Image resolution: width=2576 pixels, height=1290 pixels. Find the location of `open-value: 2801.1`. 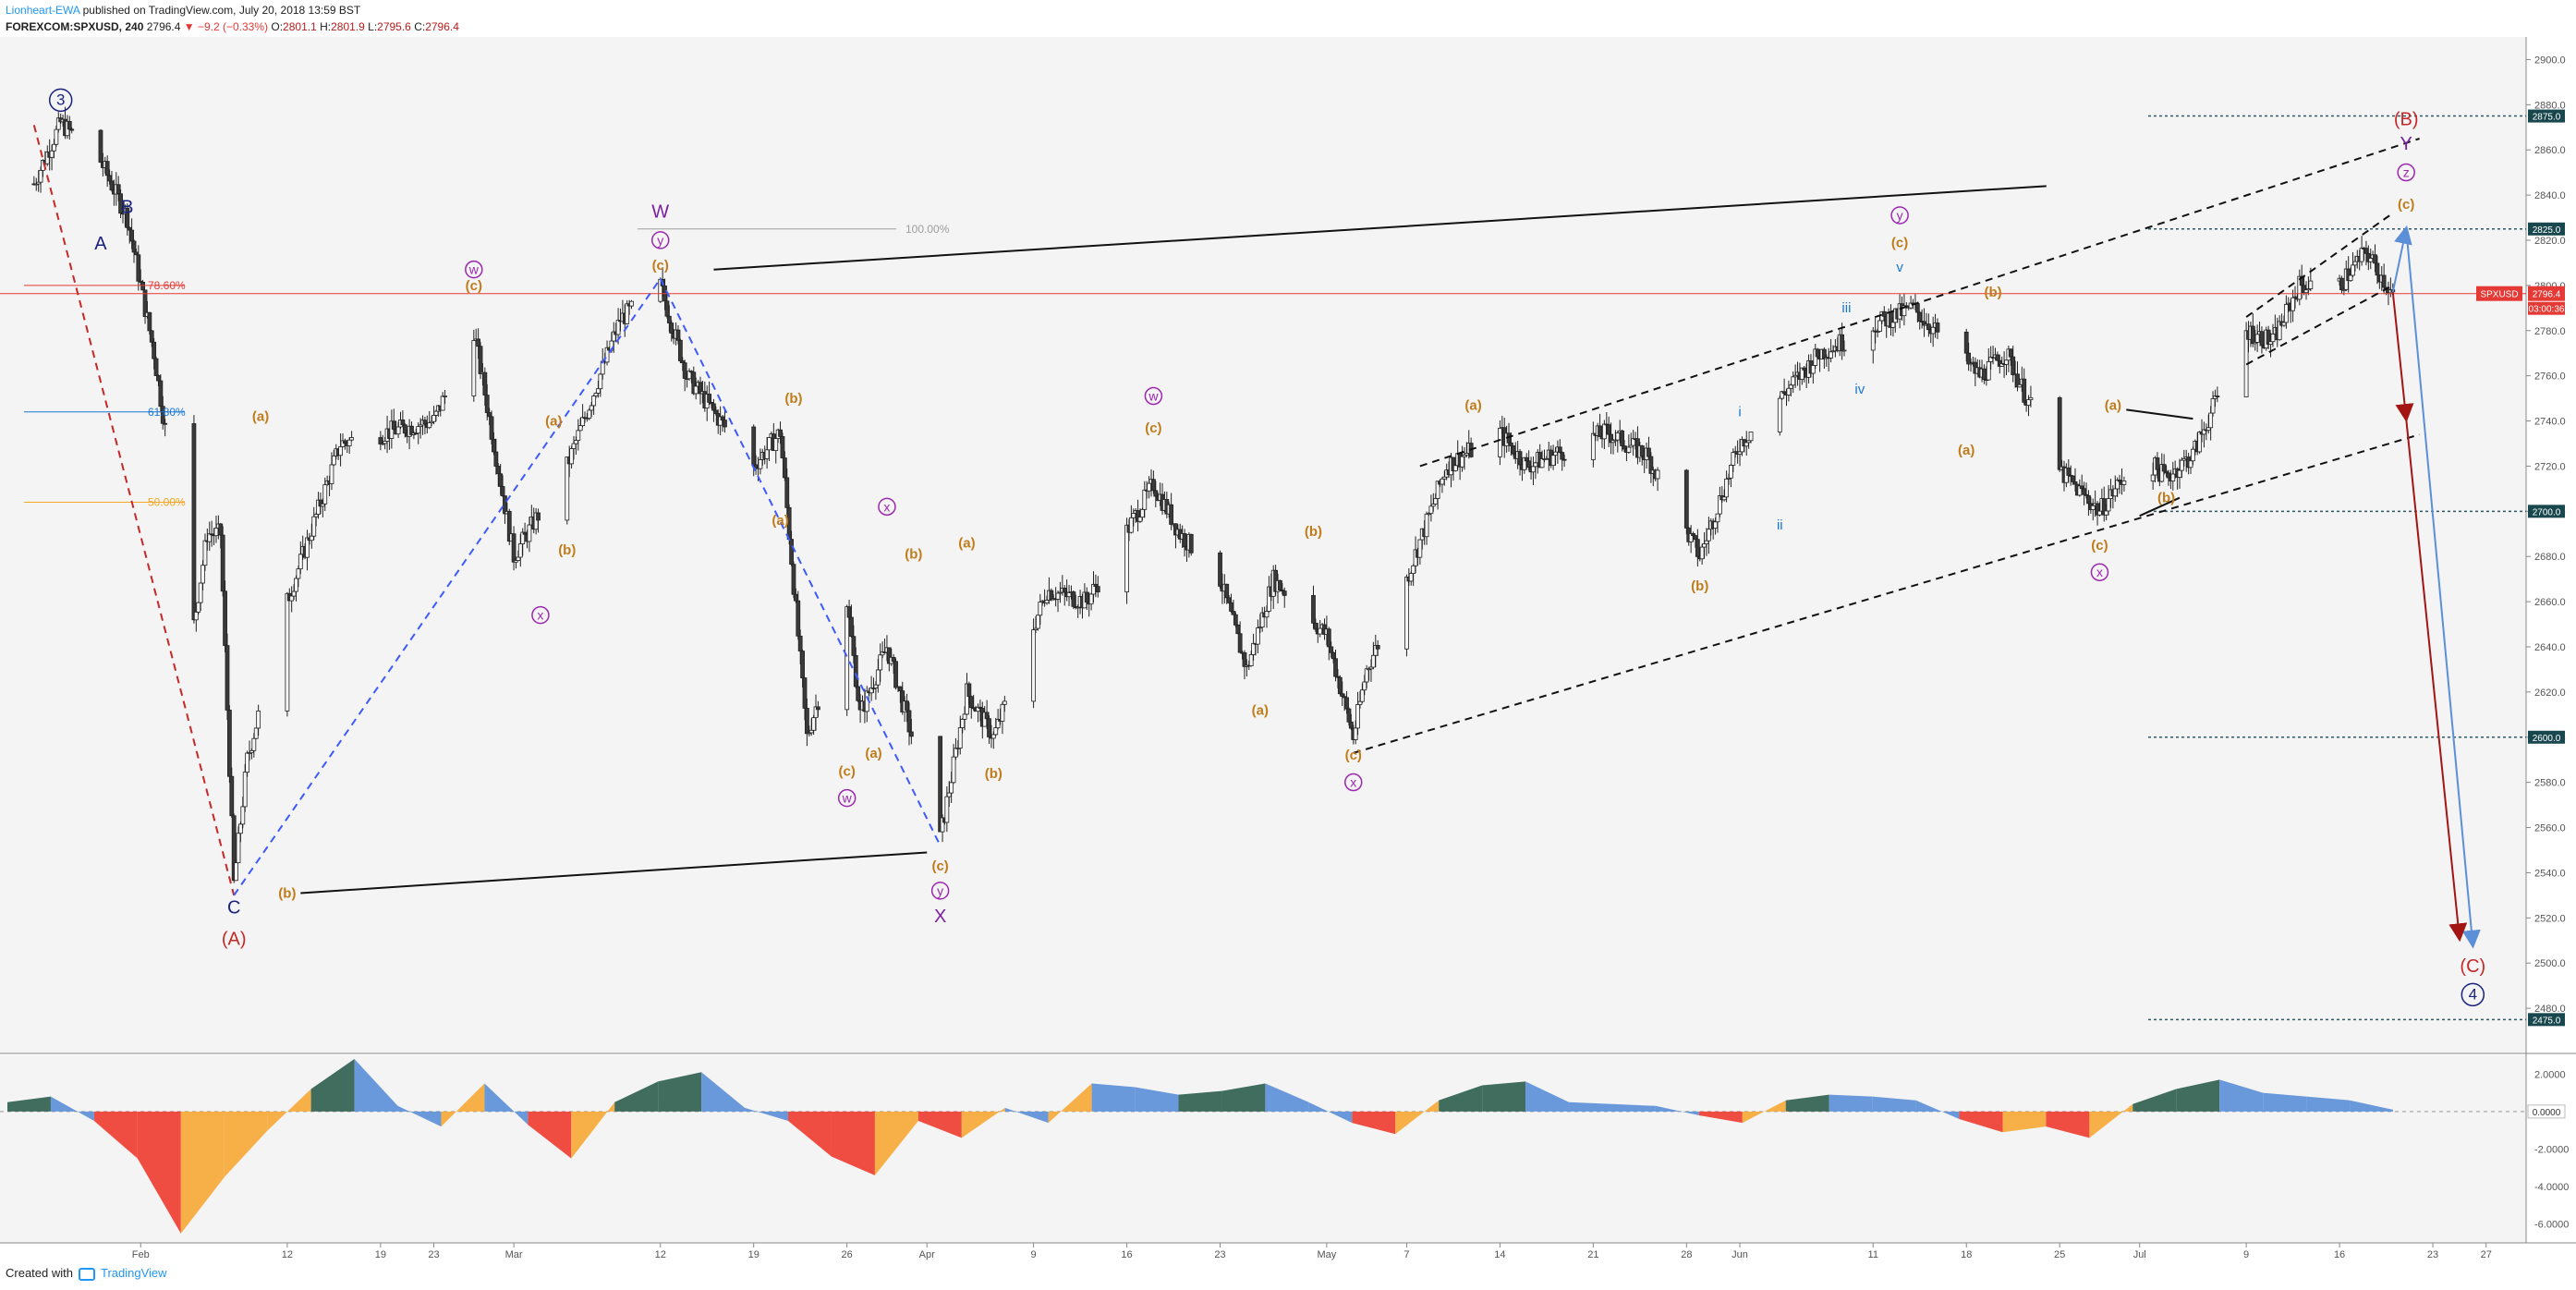

open-value: 2801.1 is located at coordinates (300, 27).